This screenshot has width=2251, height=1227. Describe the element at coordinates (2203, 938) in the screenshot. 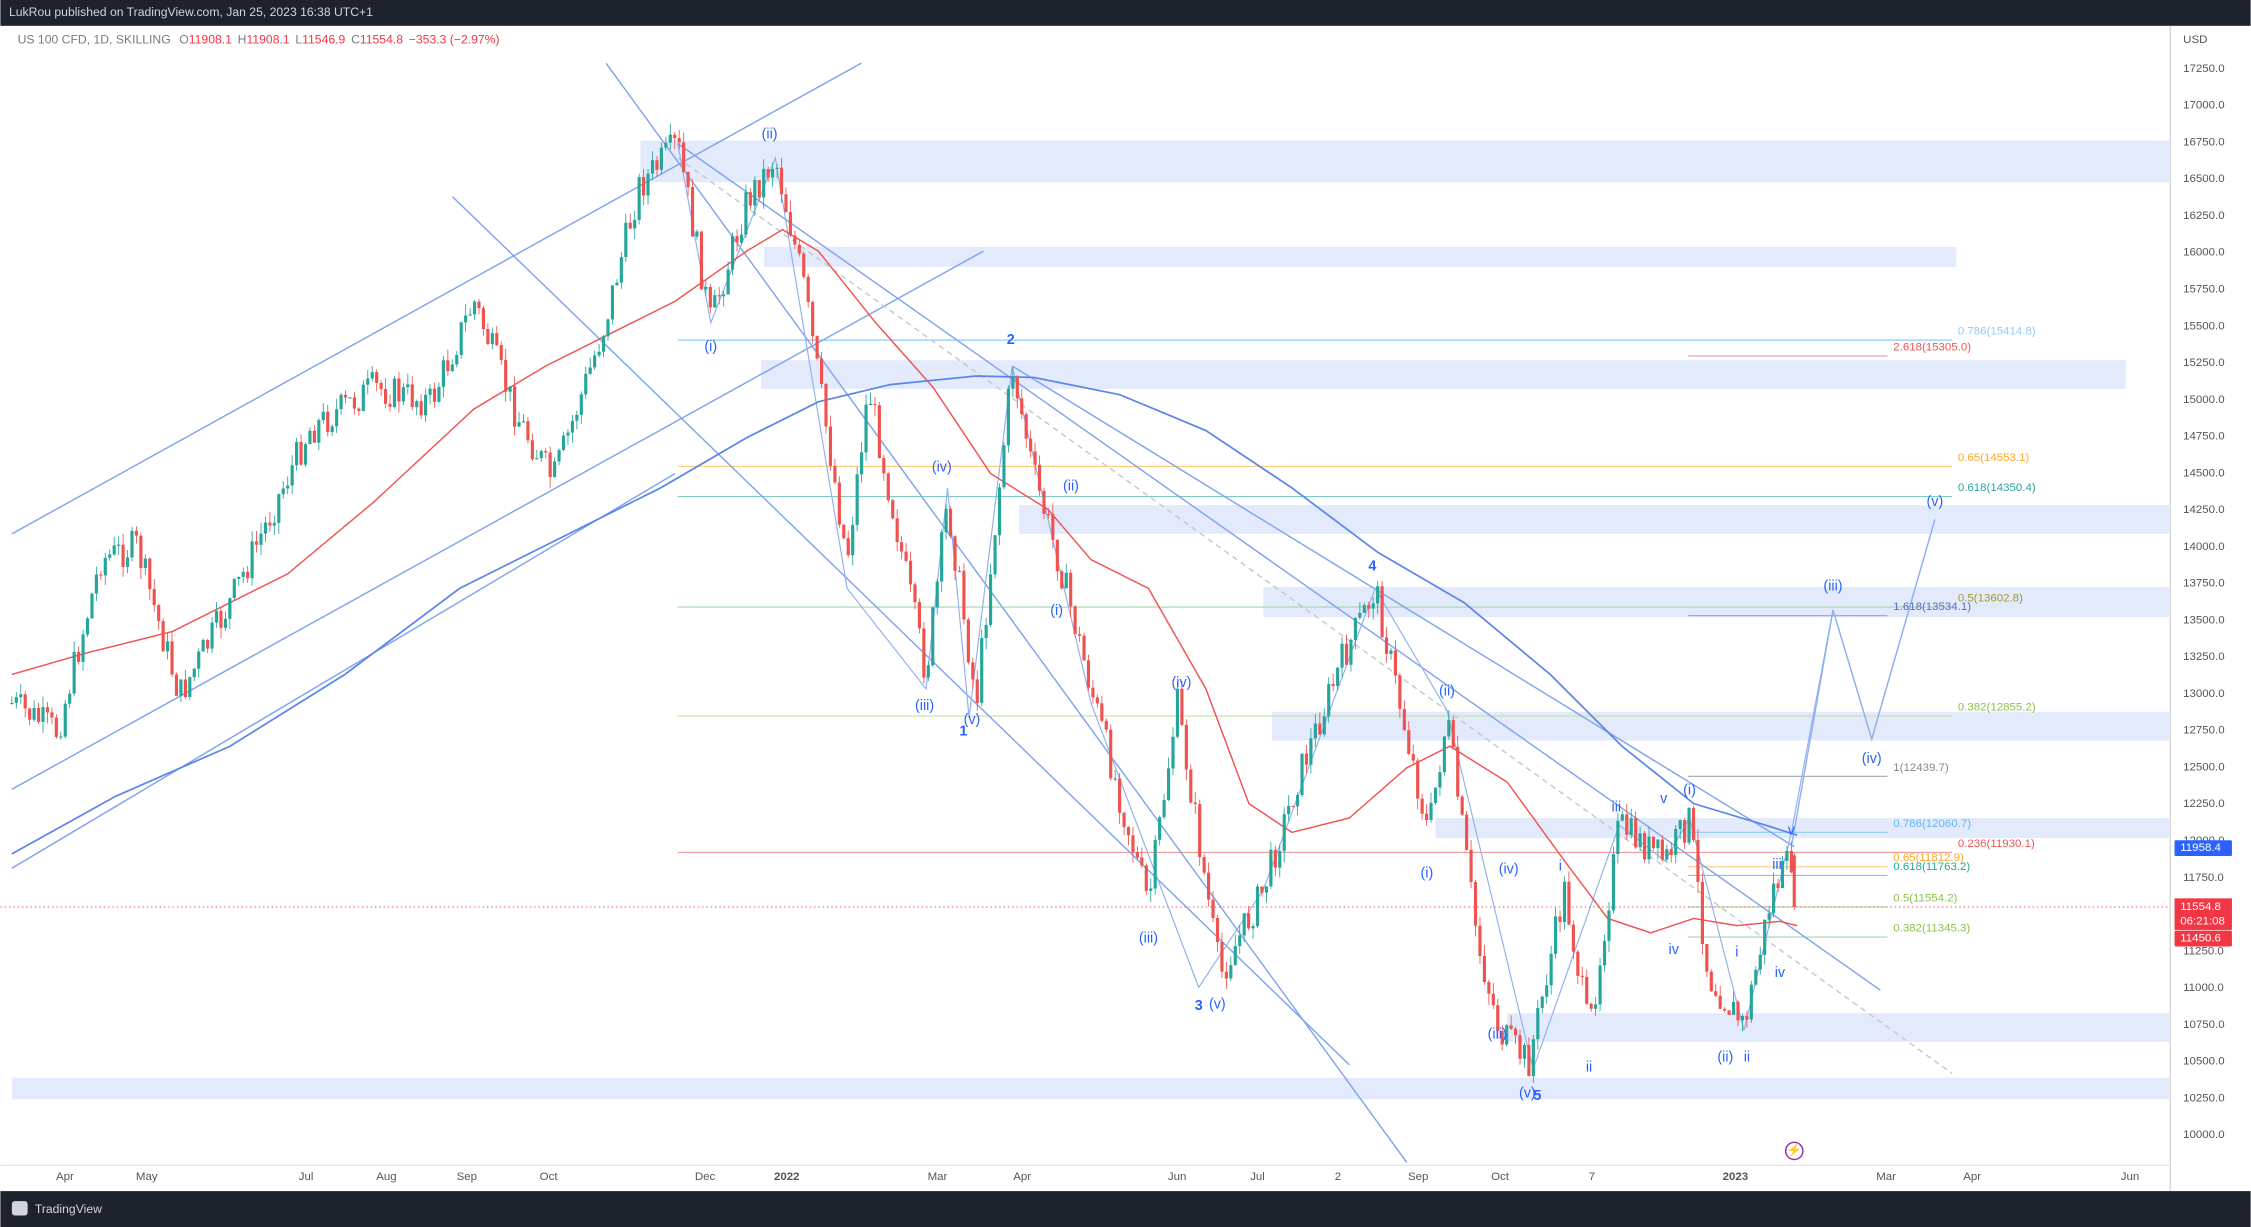

I see `low-price-badge-bg` at that location.